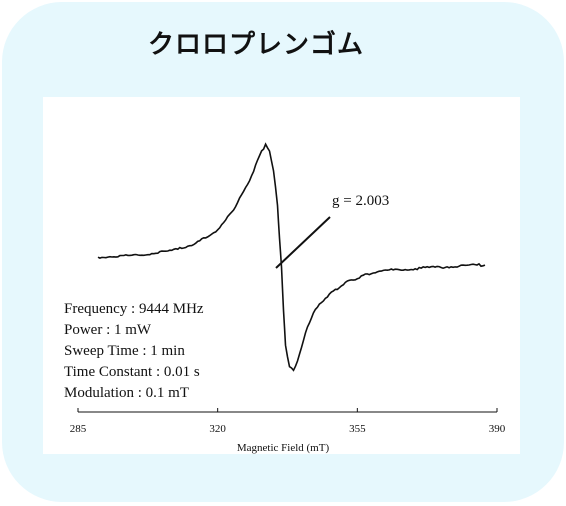 This screenshot has width=566, height=506. What do you see at coordinates (497, 429) in the screenshot?
I see `x-tick-label-390: 390` at bounding box center [497, 429].